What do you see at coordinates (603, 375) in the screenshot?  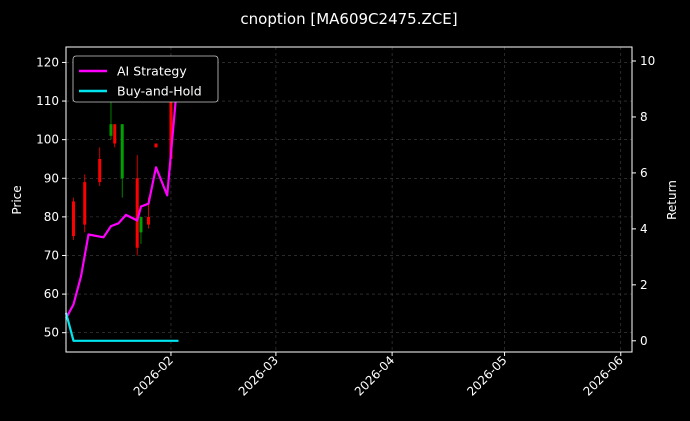 I see `x-tick-label: 2026-06` at bounding box center [603, 375].